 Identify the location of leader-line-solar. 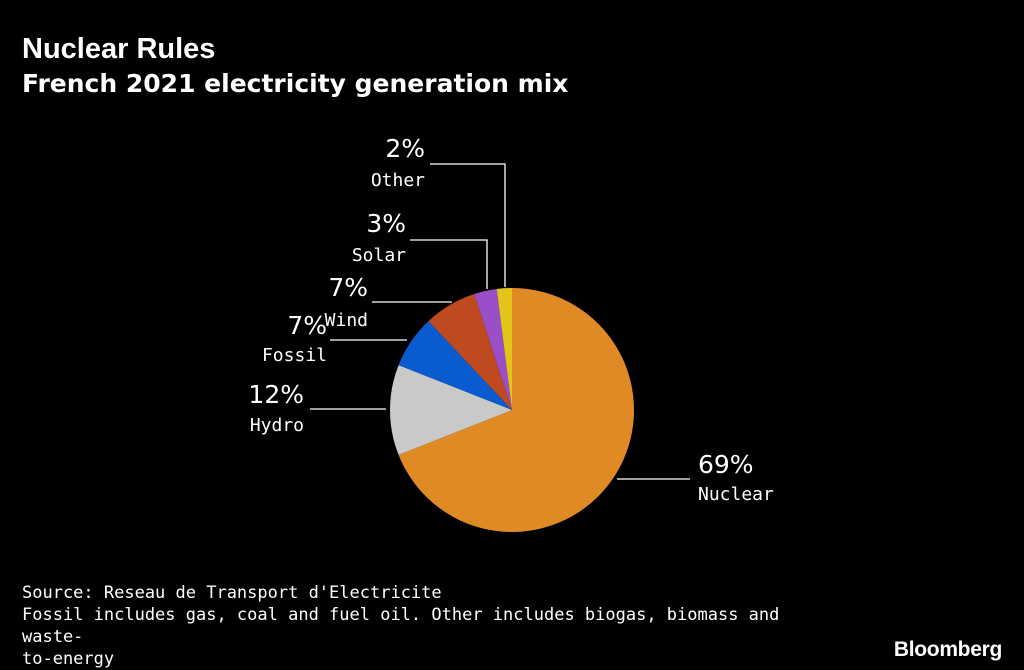
(449, 264).